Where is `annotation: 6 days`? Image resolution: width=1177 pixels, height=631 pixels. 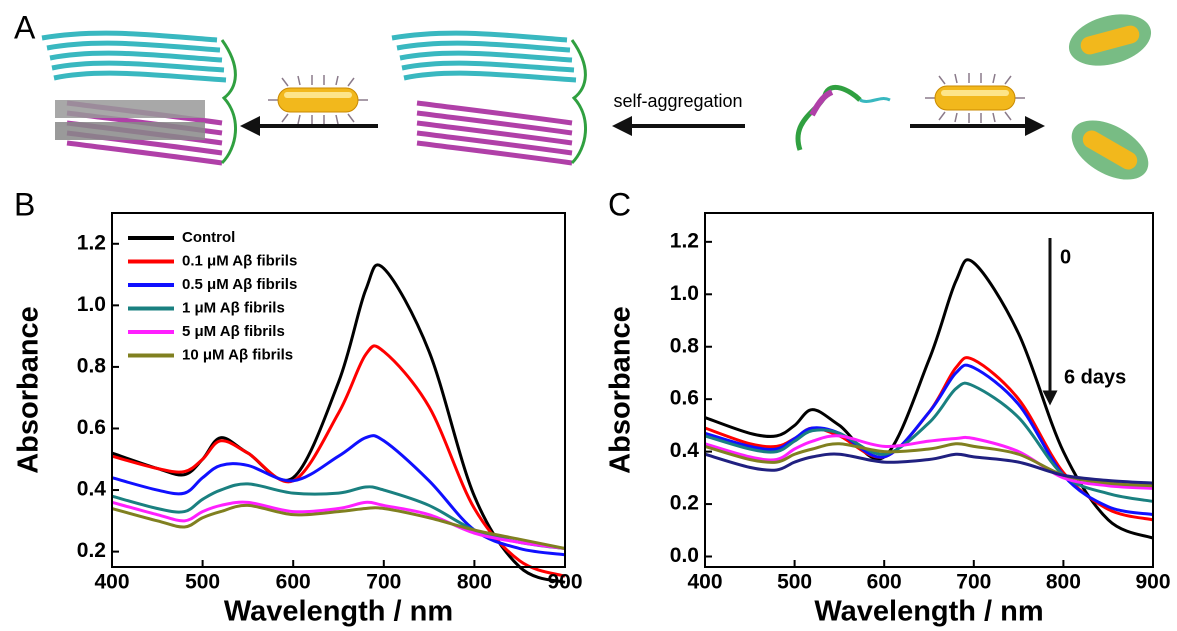
annotation: 6 days is located at coordinates (1095, 377).